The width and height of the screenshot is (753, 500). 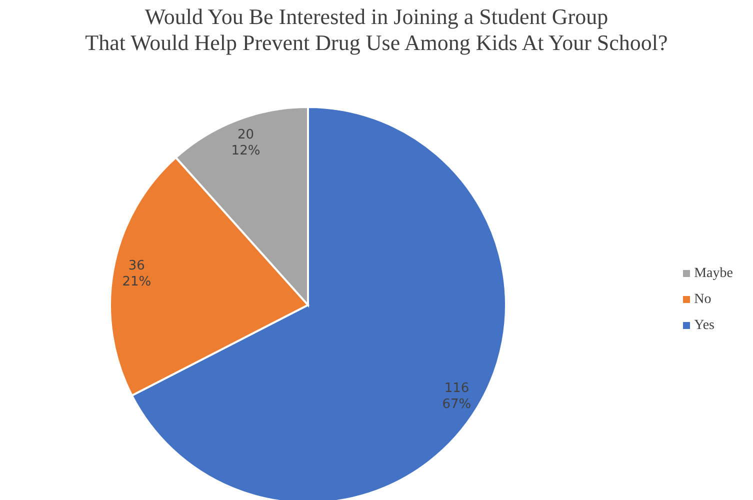 I want to click on legend-label: No, so click(x=703, y=299).